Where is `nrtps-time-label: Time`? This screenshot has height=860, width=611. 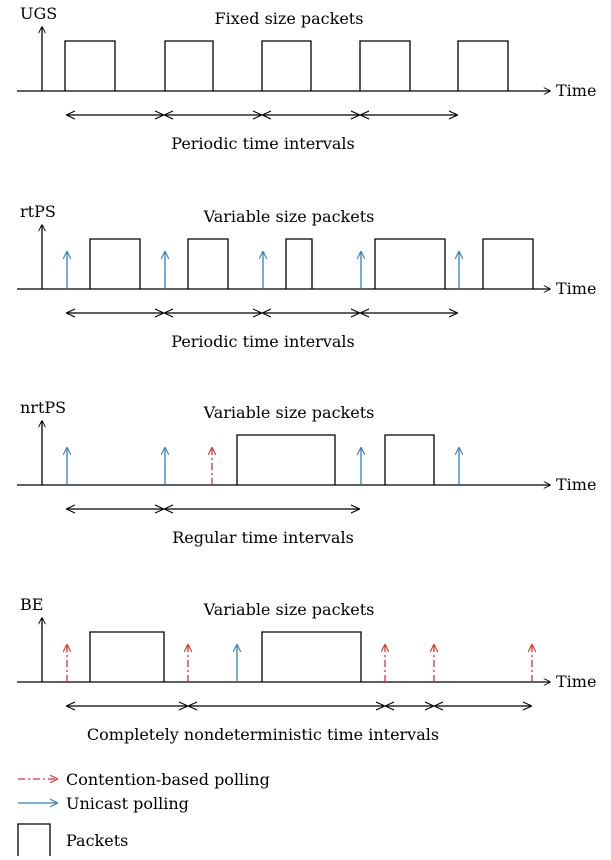
nrtps-time-label: Time is located at coordinates (576, 484).